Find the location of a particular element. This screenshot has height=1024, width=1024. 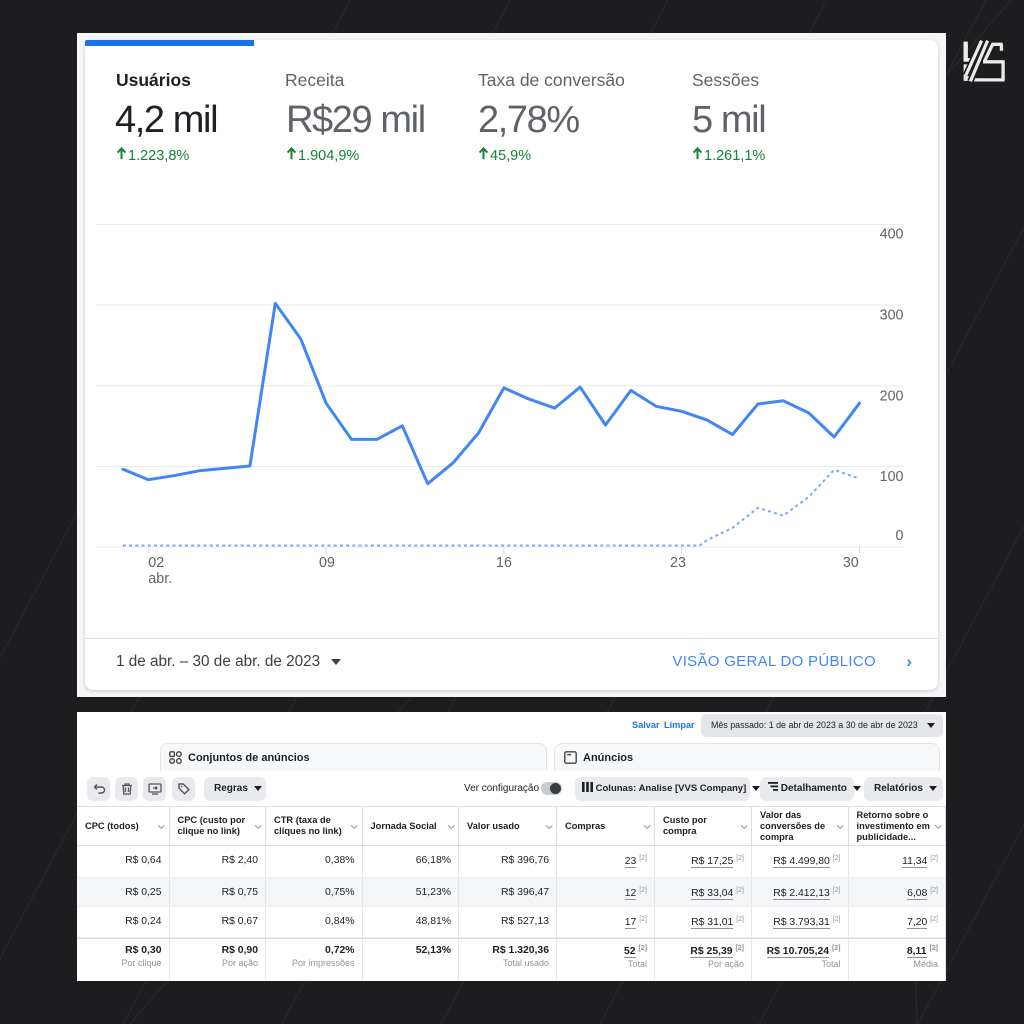

svg-text: 200 is located at coordinates (892, 397).